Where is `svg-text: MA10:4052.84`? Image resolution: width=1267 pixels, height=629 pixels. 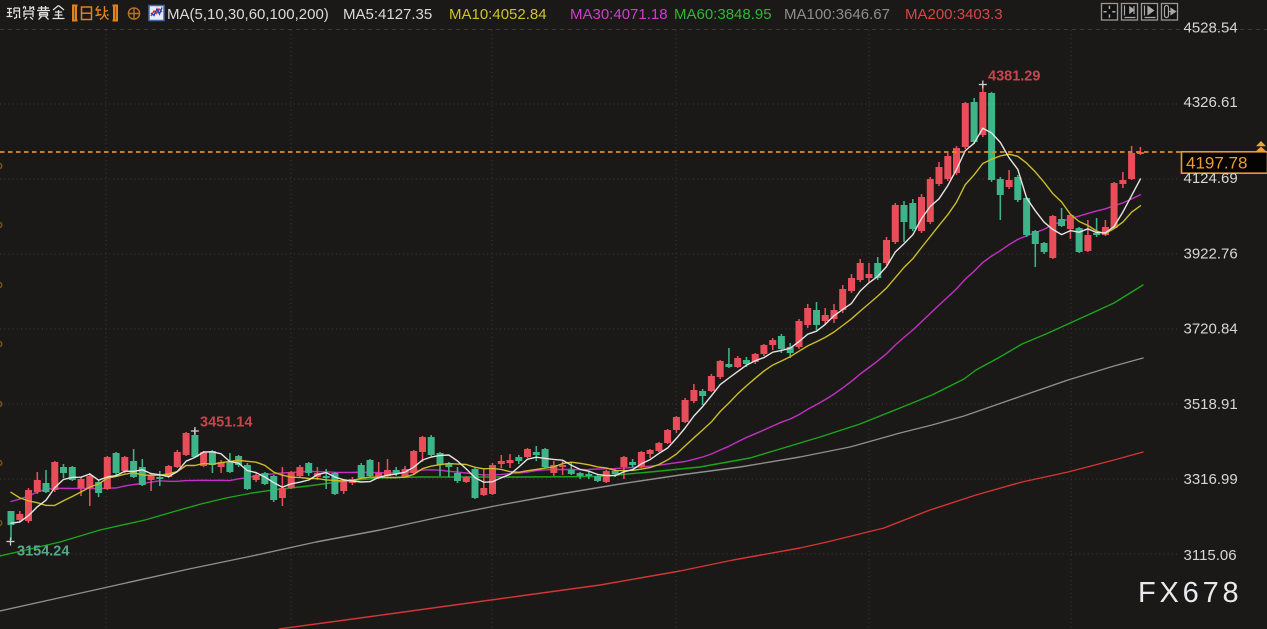
svg-text: MA10:4052.84 is located at coordinates (498, 14).